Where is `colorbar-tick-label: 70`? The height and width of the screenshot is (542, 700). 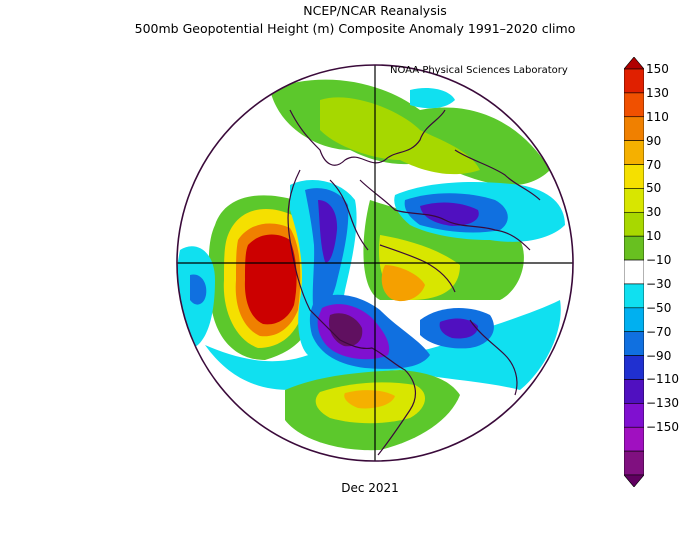
colorbar-tick-label: 70 is located at coordinates (654, 164).